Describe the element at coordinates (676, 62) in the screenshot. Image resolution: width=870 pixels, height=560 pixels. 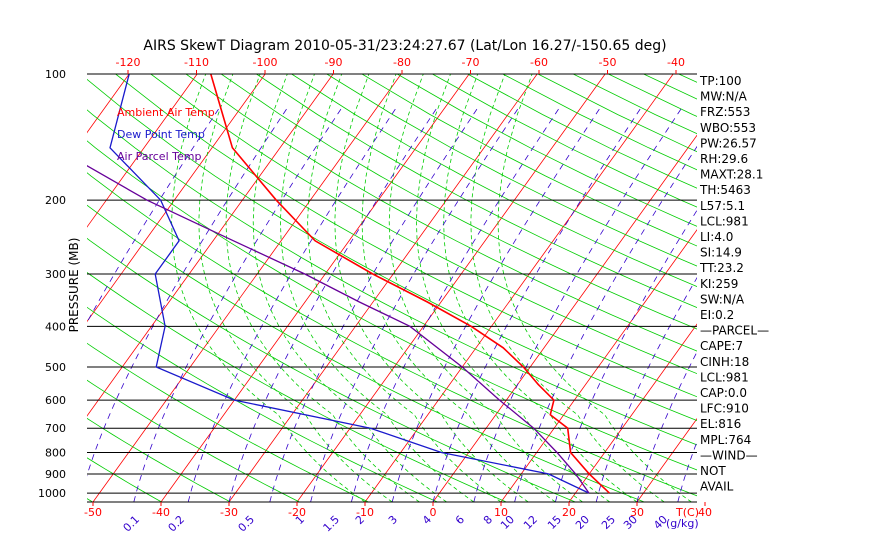
I see `top-axis-tick-label: -40` at that location.